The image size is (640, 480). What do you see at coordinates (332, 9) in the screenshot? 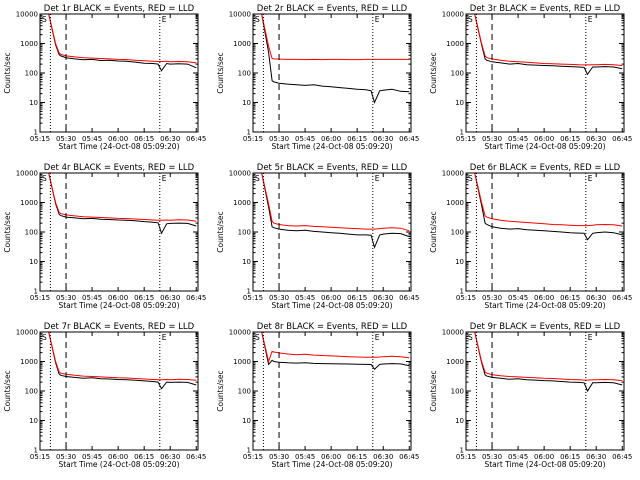
I see `chart-title: Det 2r BLACK = Events, RED = LLD` at bounding box center [332, 9].